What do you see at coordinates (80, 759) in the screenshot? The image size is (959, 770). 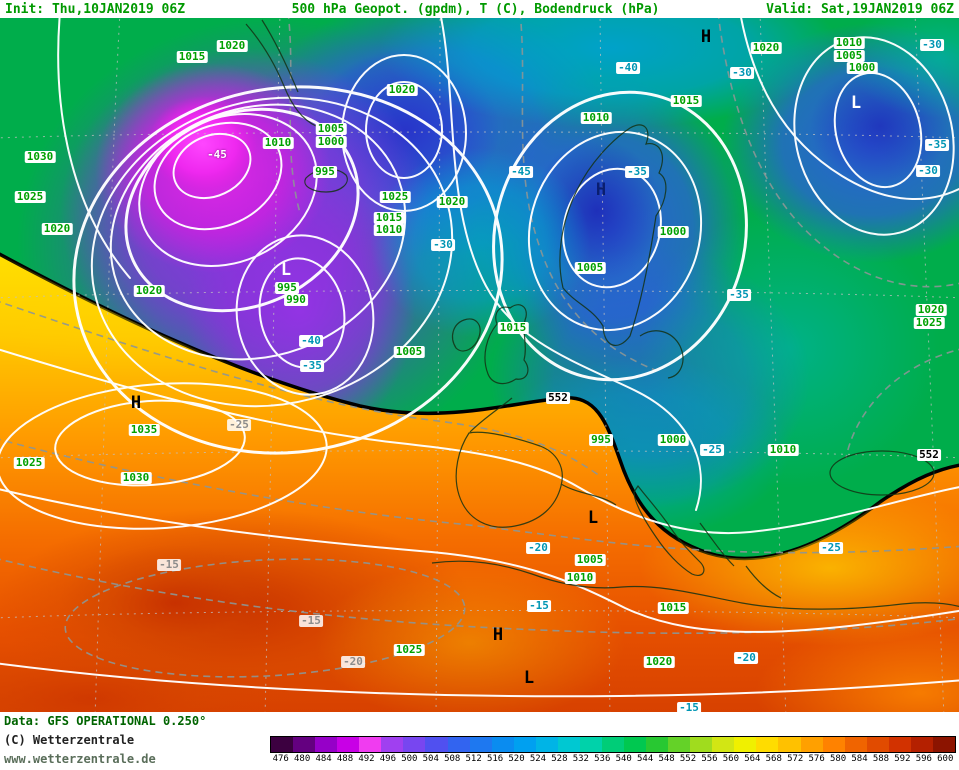 I see `website-url: www.wetterzentrale.de` at bounding box center [80, 759].